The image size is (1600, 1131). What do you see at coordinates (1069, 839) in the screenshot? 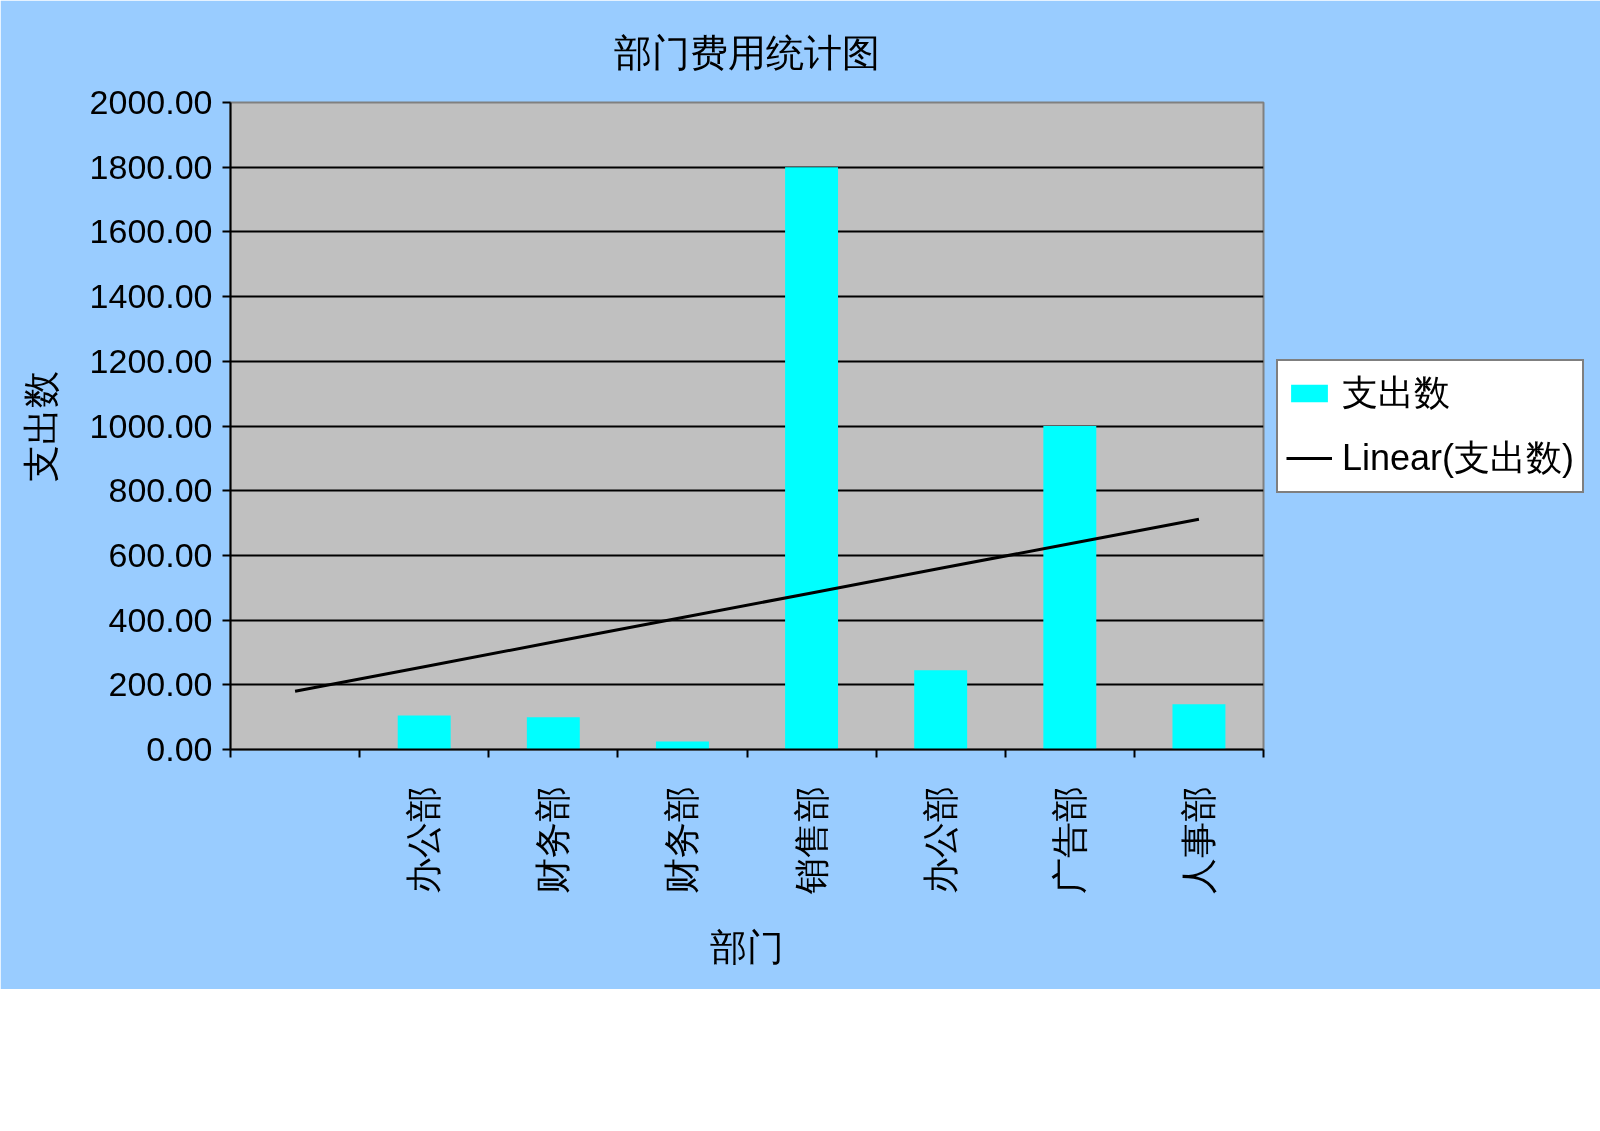
I see `x-tick-label: 广告部` at bounding box center [1069, 839].